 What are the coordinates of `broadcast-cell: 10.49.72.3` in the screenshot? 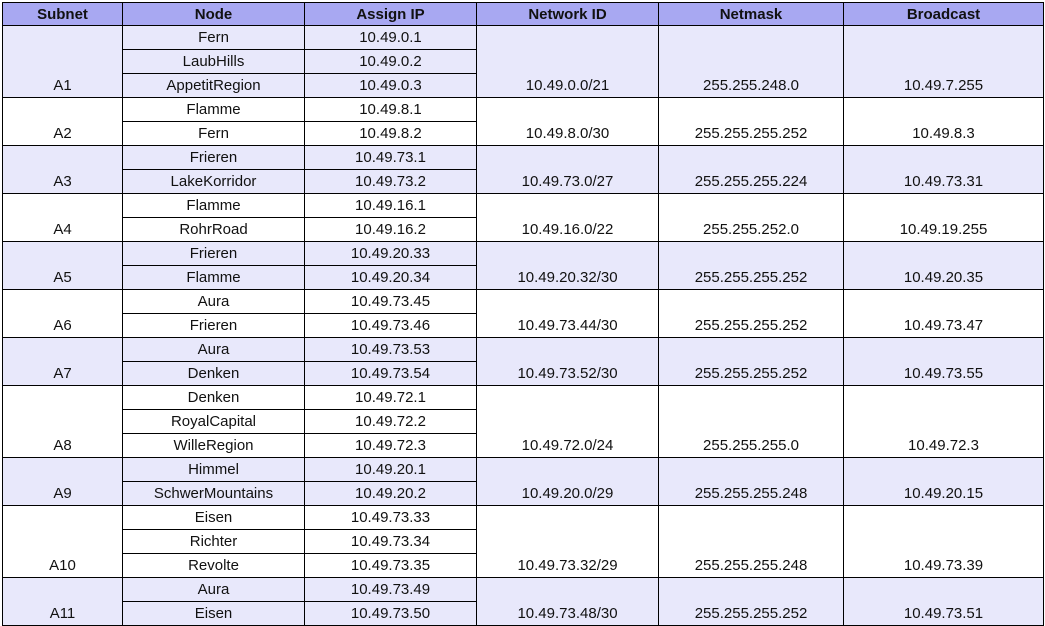 It's located at (943, 421).